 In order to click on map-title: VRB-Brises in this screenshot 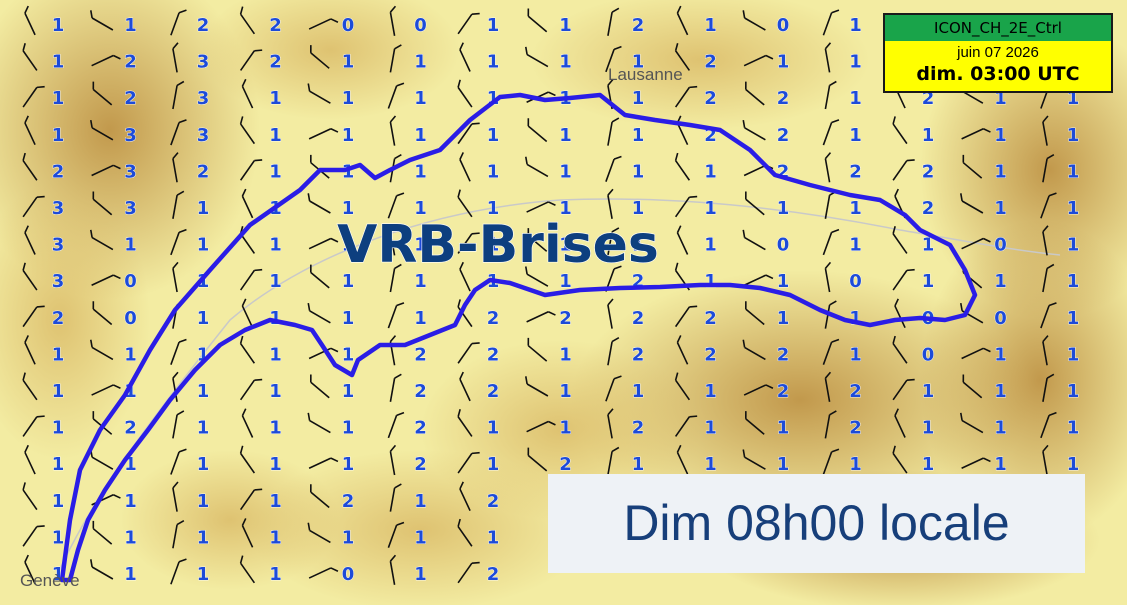, I will do `click(498, 245)`.